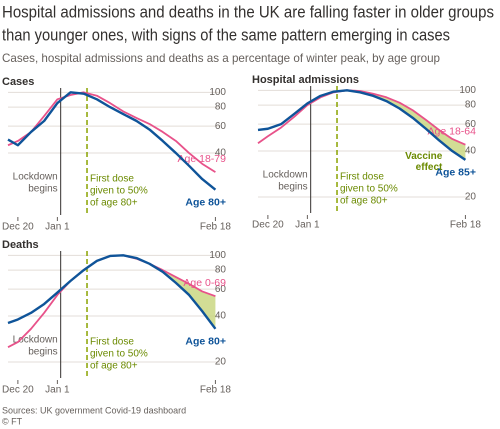 The height and width of the screenshot is (429, 500). I want to click on annotation-text: Vaccine, so click(424, 156).